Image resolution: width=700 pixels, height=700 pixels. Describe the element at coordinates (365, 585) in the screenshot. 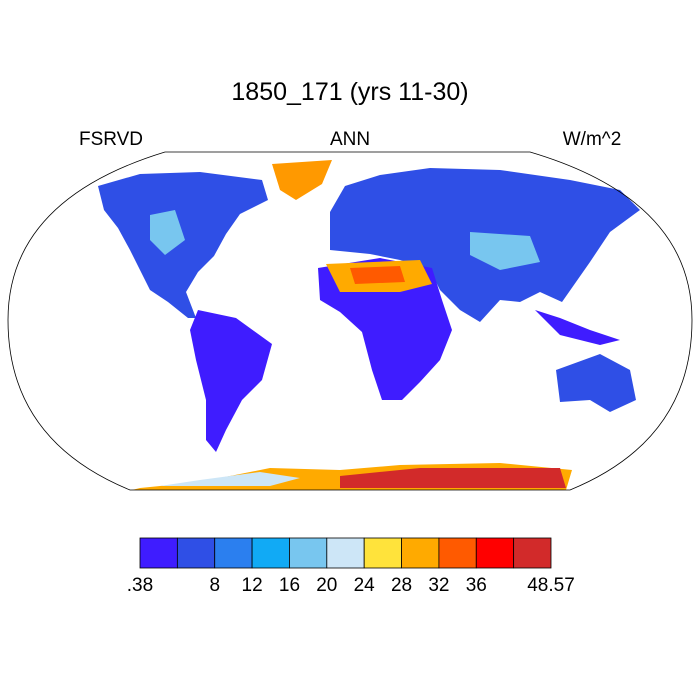

I see `colorbar-label: 24` at that location.